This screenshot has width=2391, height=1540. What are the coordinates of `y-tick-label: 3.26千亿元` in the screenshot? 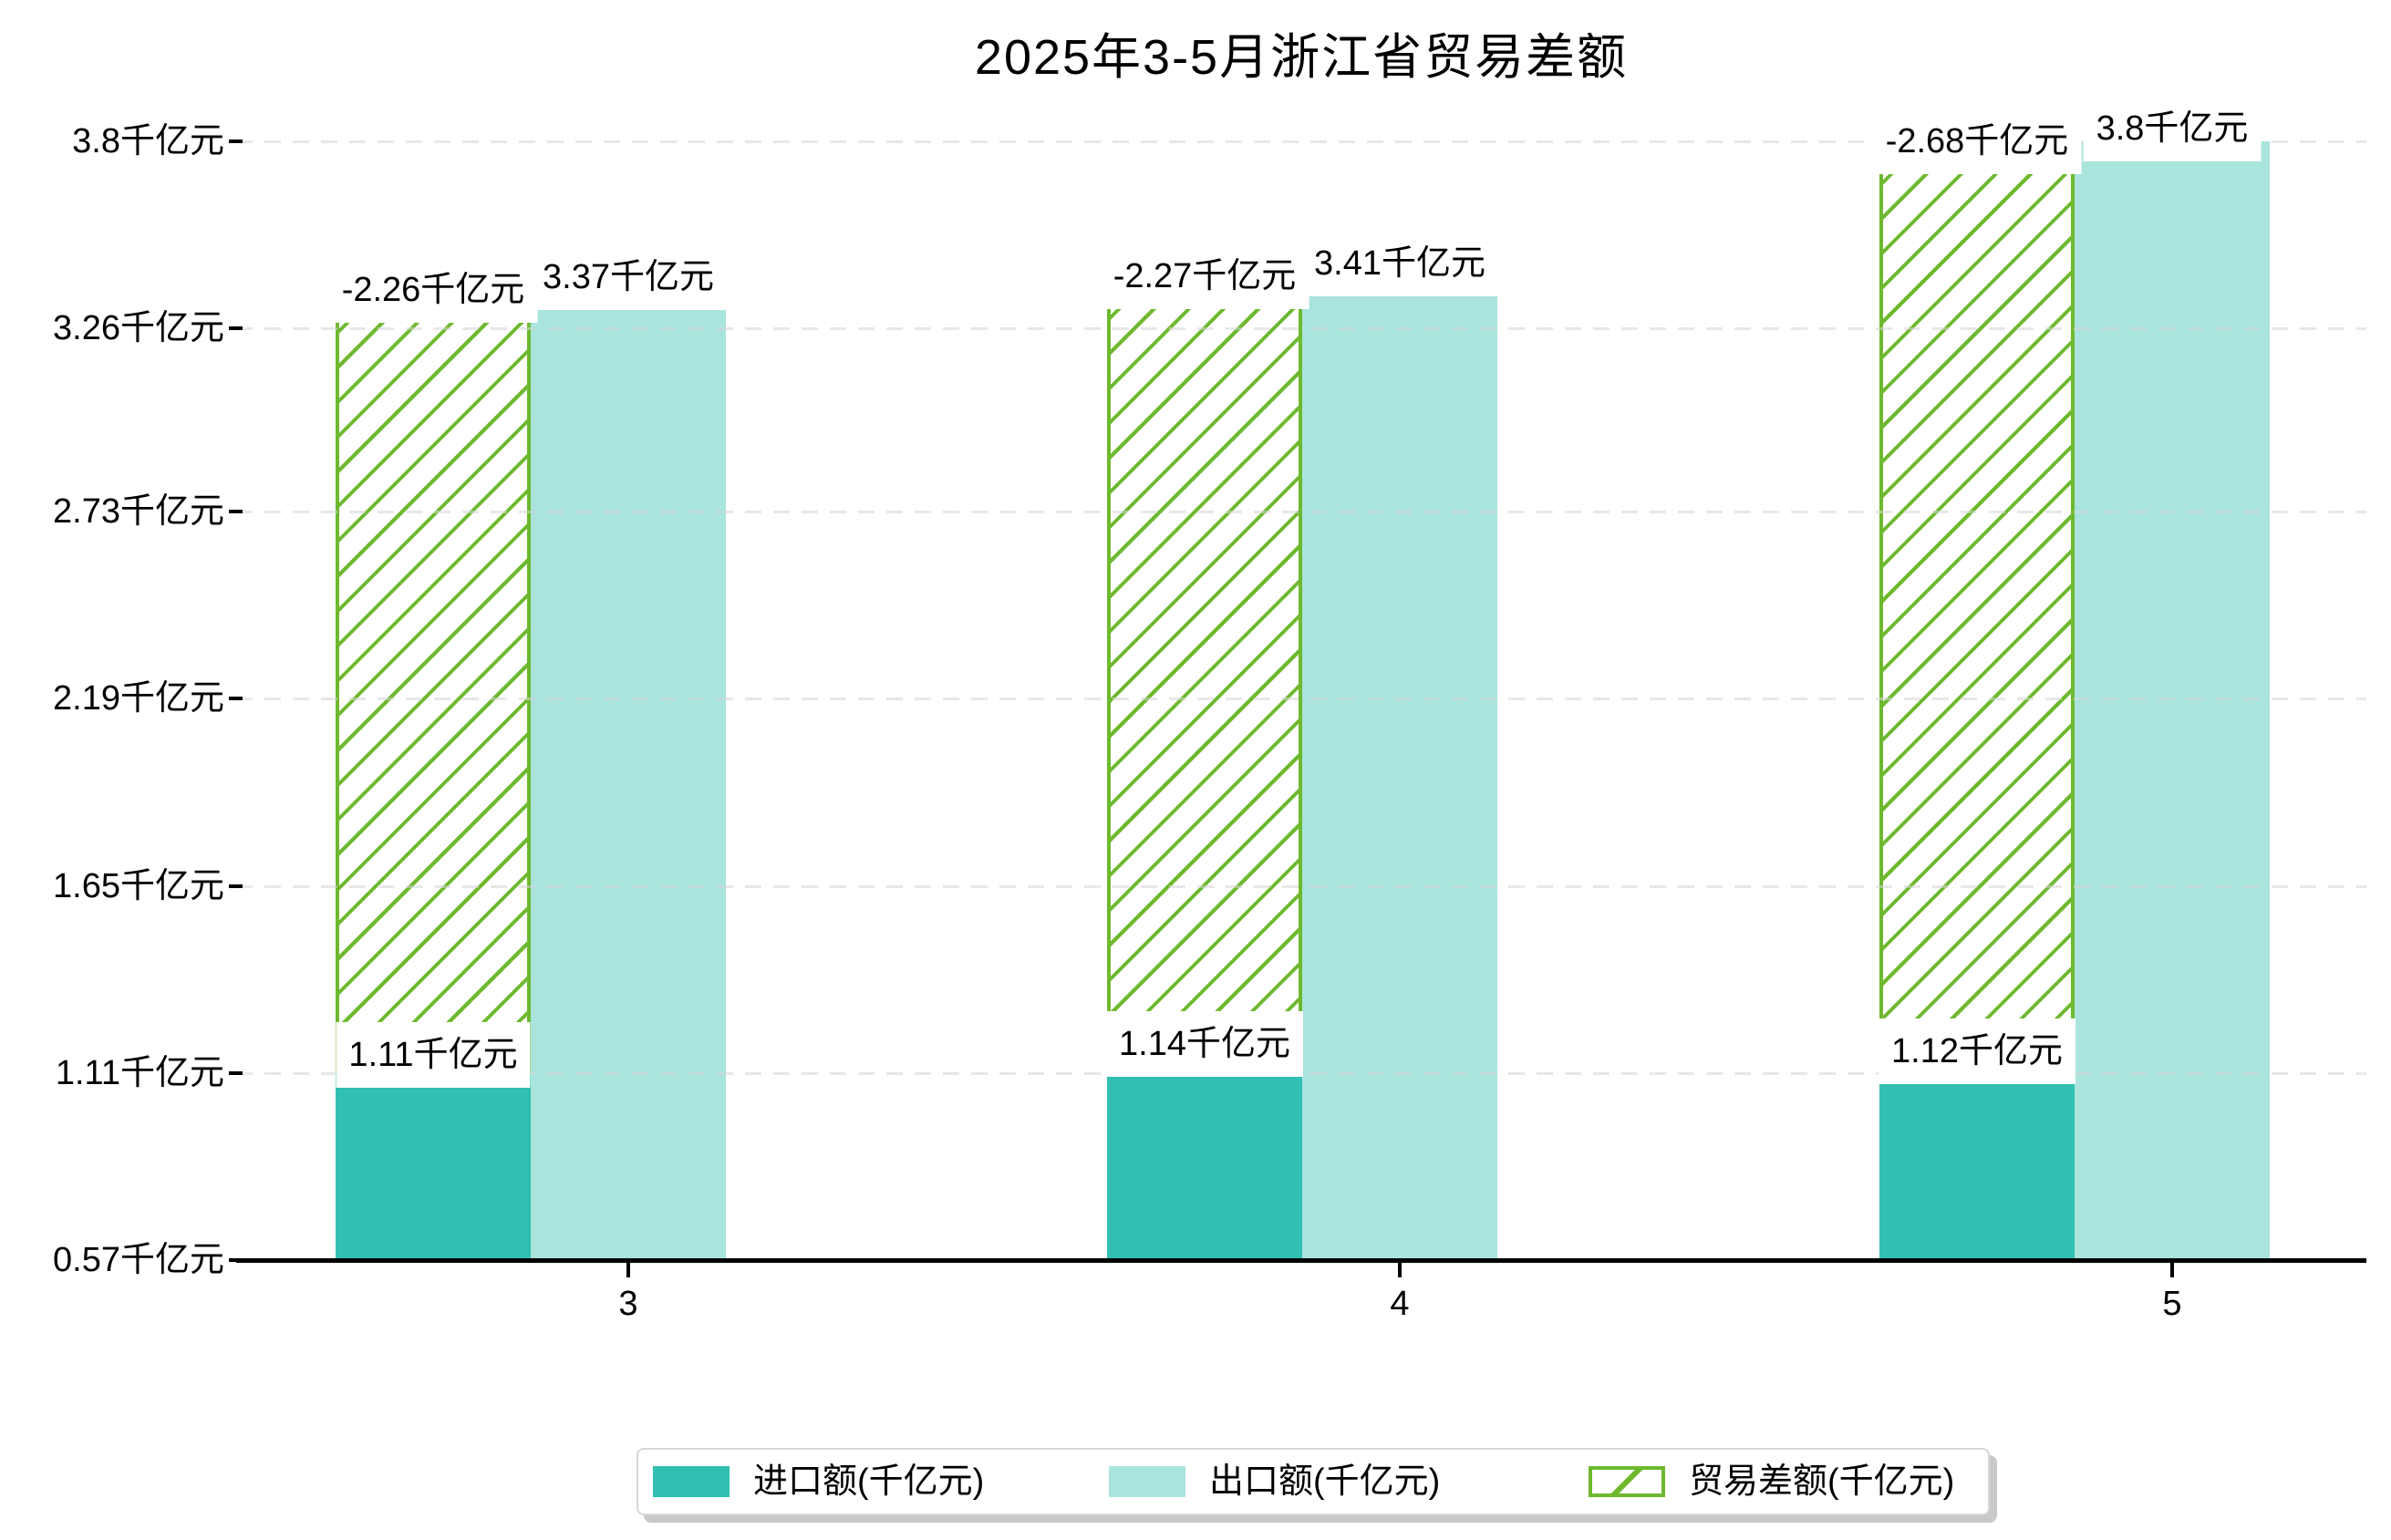 It's located at (138, 327).